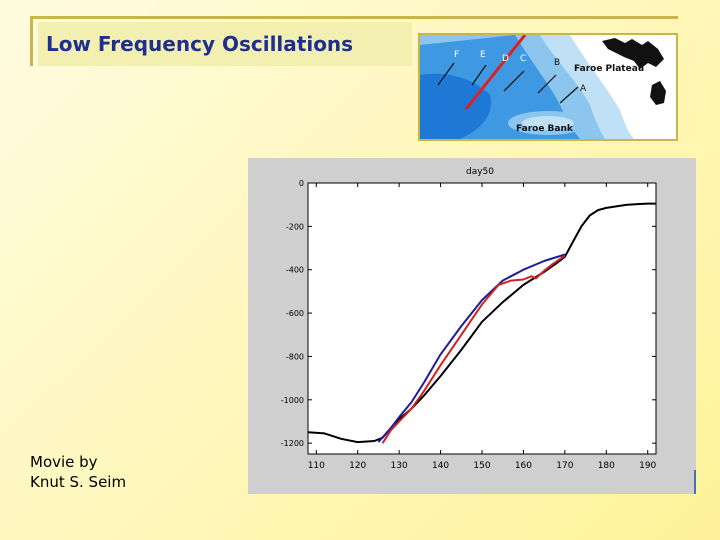 This screenshot has height=540, width=720. What do you see at coordinates (514, 81) in the screenshot?
I see `map-section-c` at bounding box center [514, 81].